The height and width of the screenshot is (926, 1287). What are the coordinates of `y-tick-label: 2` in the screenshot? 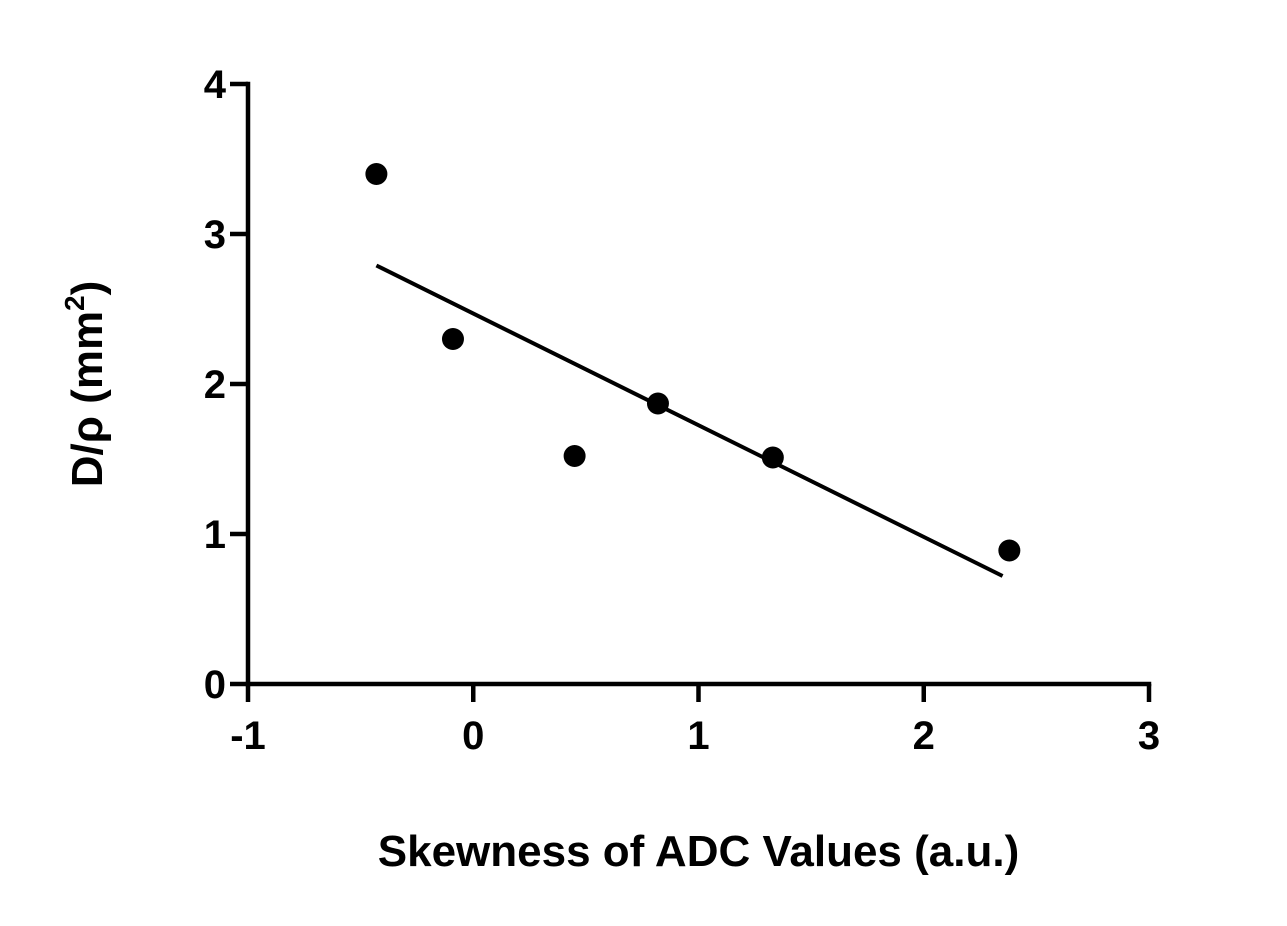 It's located at (215, 385).